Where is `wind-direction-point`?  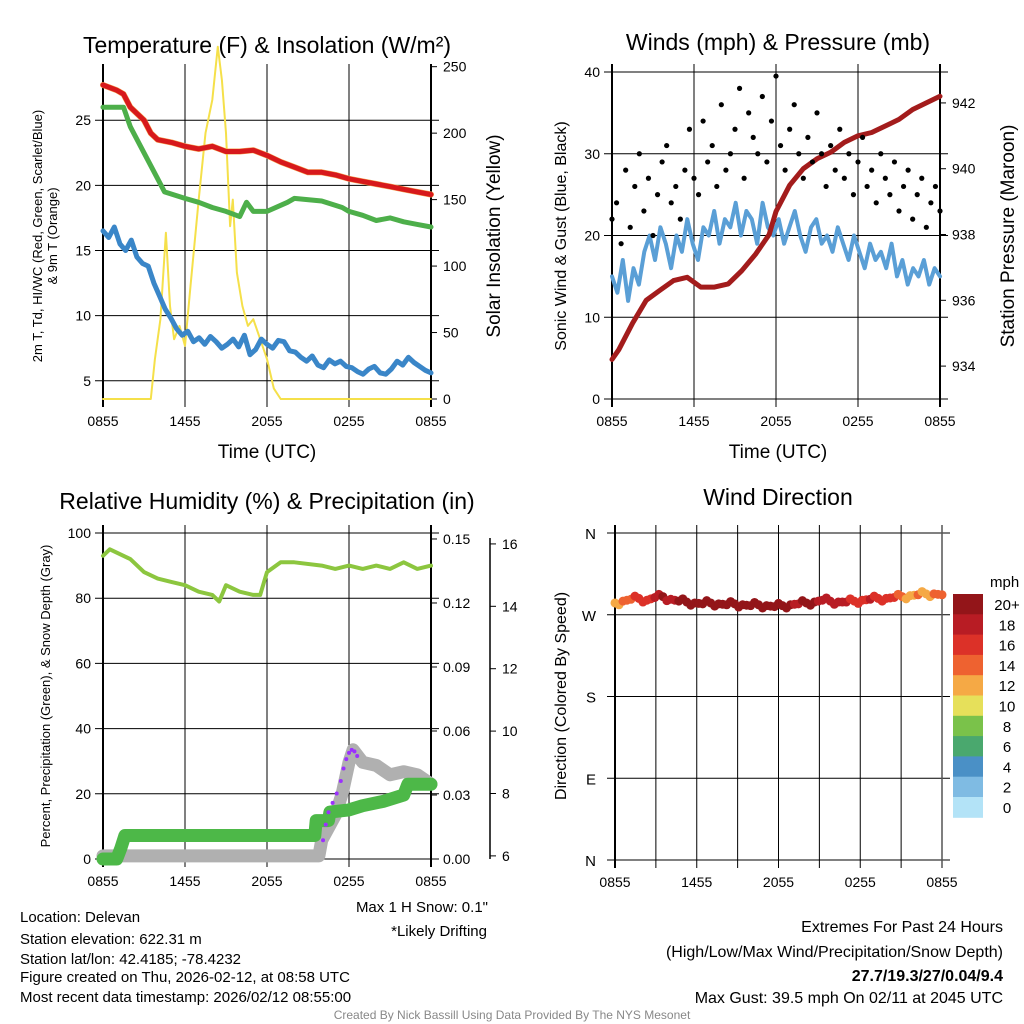
wind-direction-point is located at coordinates (942, 595).